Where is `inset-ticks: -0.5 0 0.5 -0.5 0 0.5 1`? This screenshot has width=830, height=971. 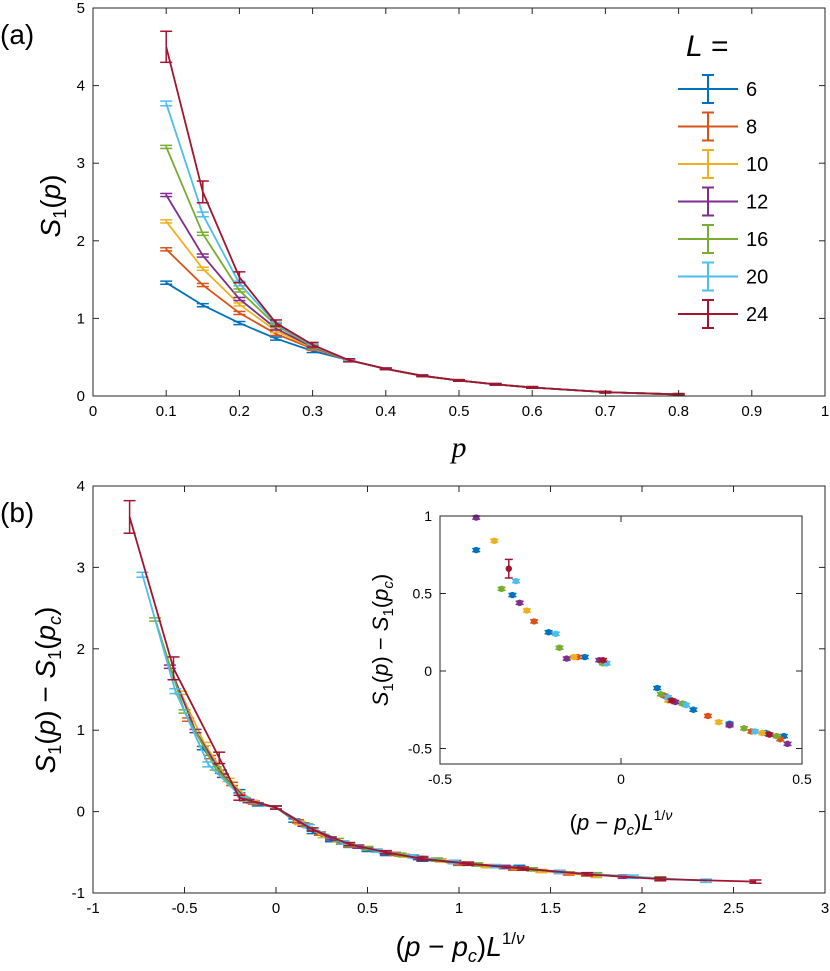 inset-ticks: -0.5 0 0.5 -0.5 0 0.5 1 is located at coordinates (610, 647).